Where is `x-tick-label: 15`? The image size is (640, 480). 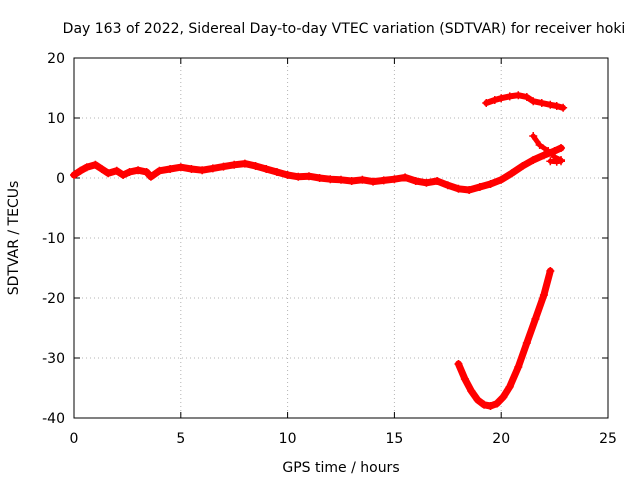 x-tick-label: 15 is located at coordinates (394, 439).